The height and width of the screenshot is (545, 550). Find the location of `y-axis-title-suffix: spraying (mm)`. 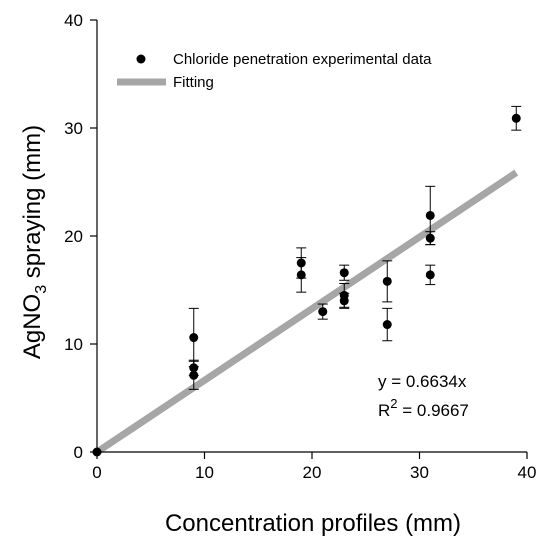

y-axis-title-suffix: spraying (mm) is located at coordinates (32, 205).